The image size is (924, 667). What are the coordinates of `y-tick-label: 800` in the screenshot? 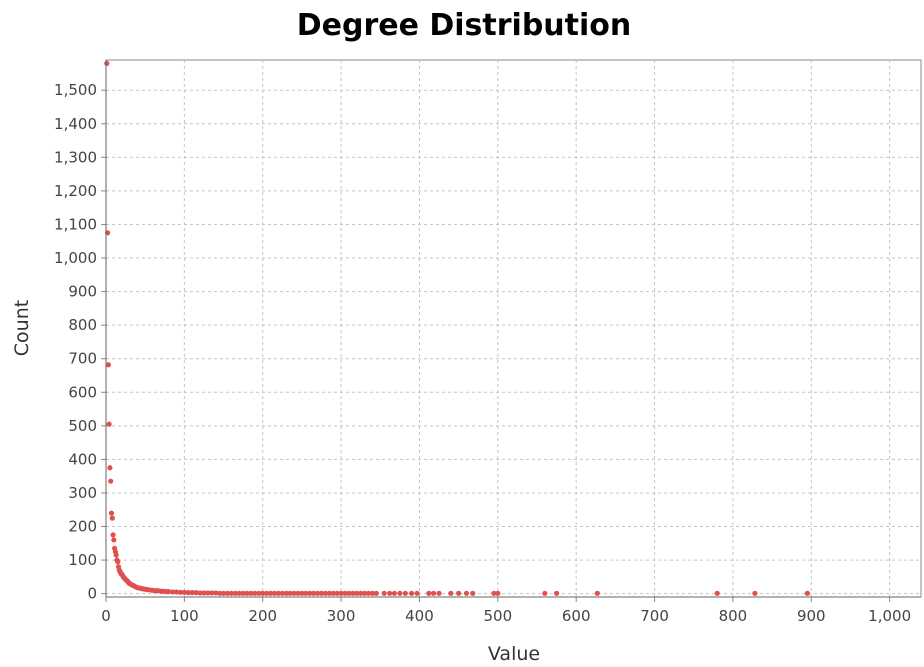 It's located at (82, 325).